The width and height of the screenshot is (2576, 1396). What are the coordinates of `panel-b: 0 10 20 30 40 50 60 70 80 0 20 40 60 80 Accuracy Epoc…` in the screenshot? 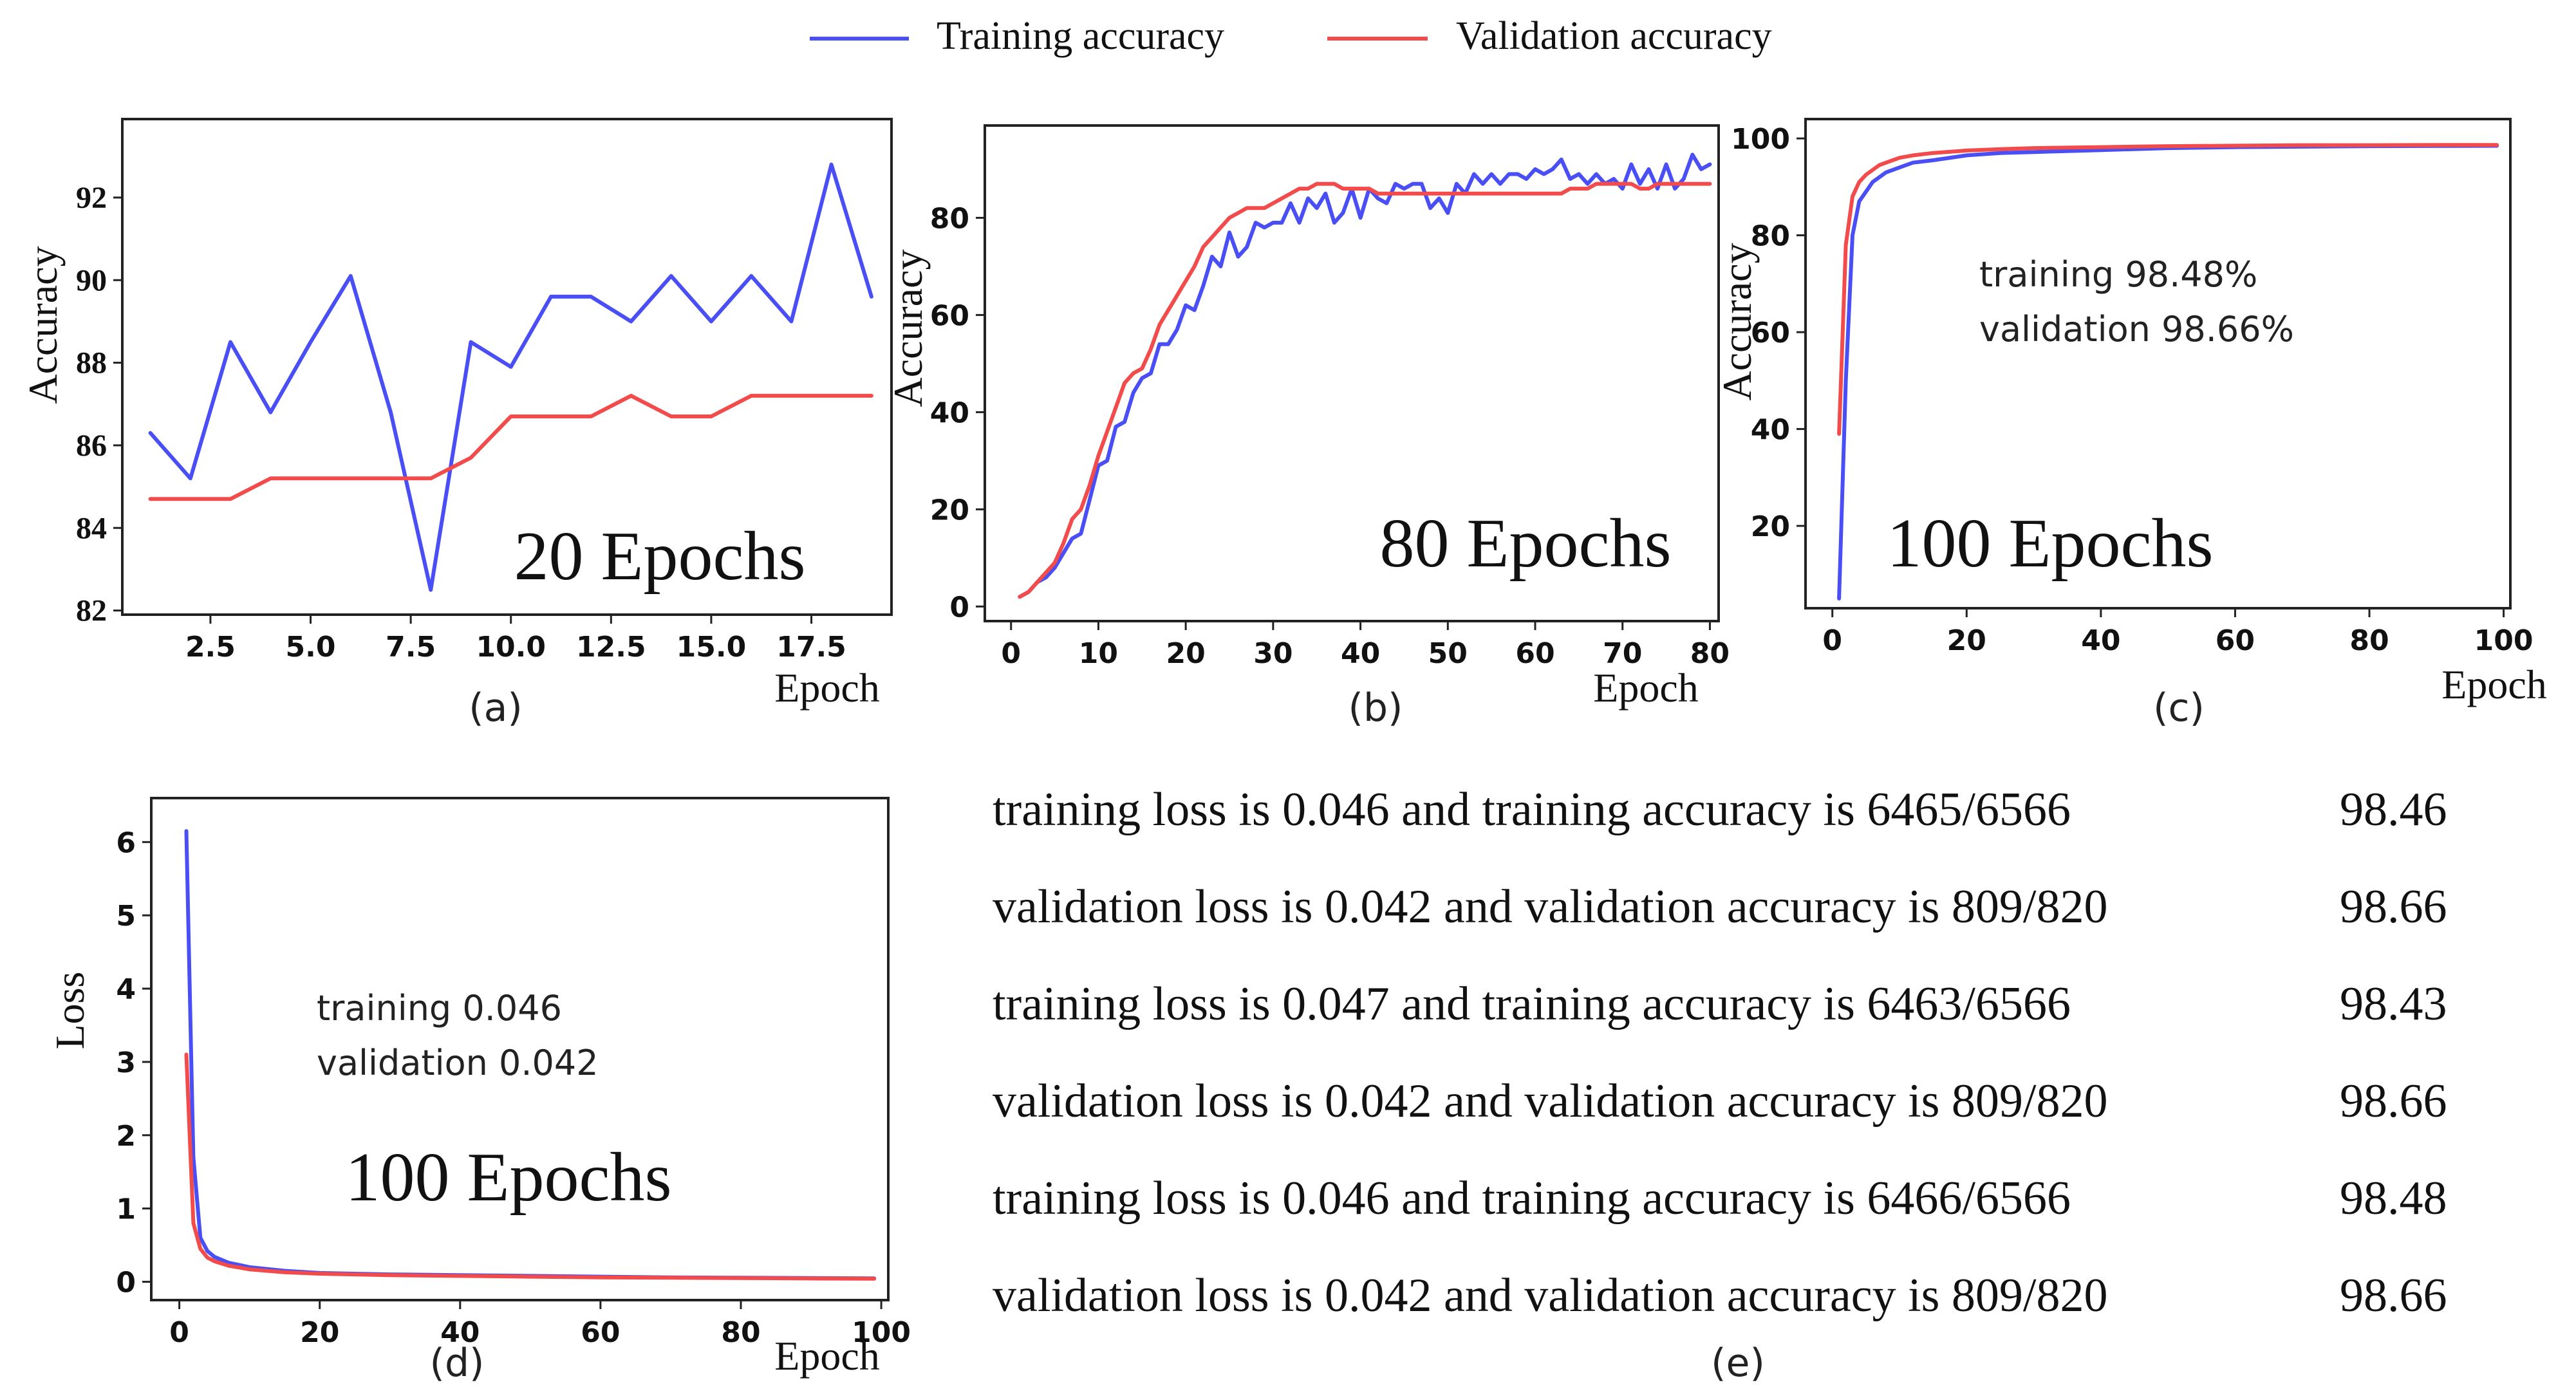 It's located at (1307, 428).